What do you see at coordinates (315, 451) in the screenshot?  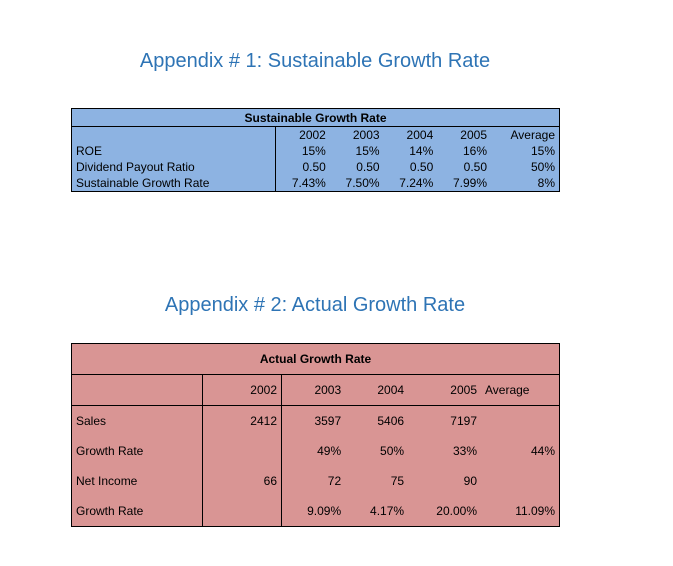 I see `table-row: Growth Rate 49% 50% 33% 44%` at bounding box center [315, 451].